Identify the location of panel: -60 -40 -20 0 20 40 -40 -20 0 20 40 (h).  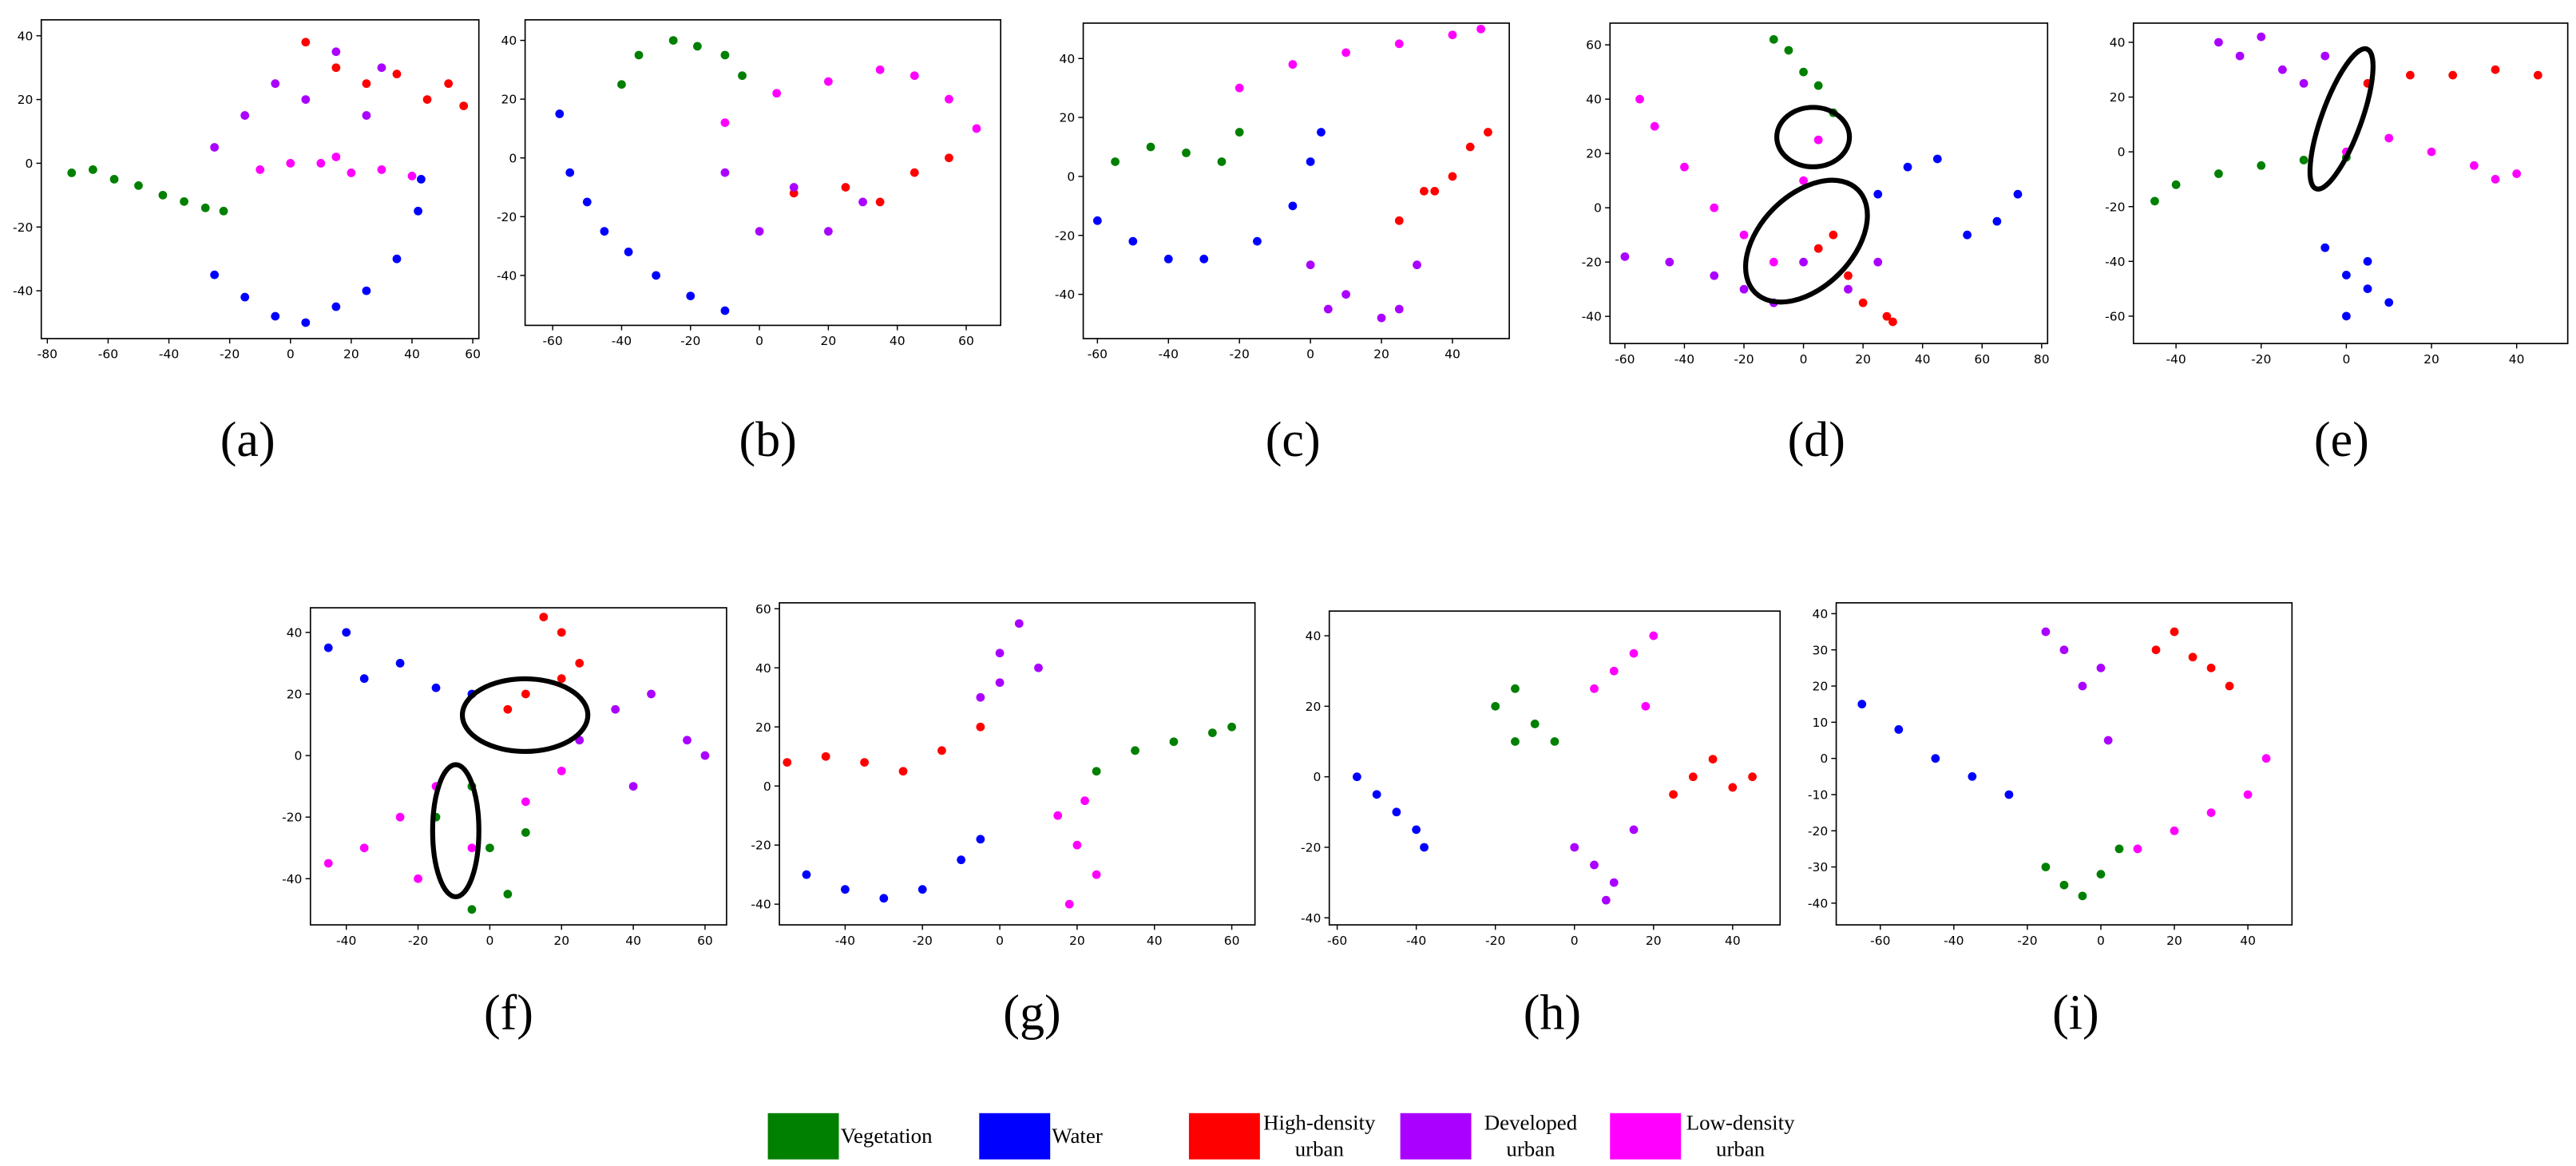
(1541, 825).